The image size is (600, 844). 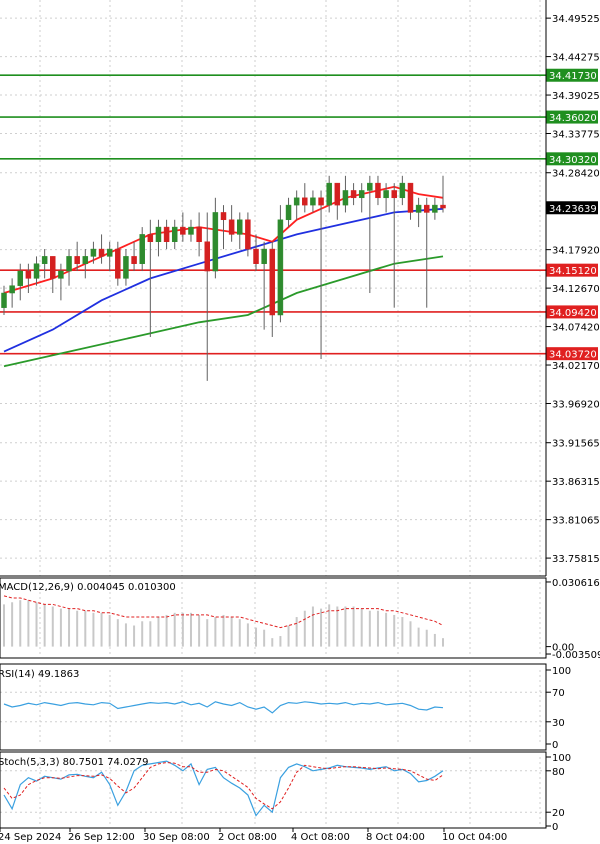 I want to click on price-tick-label: 33.96920, so click(x=576, y=404).